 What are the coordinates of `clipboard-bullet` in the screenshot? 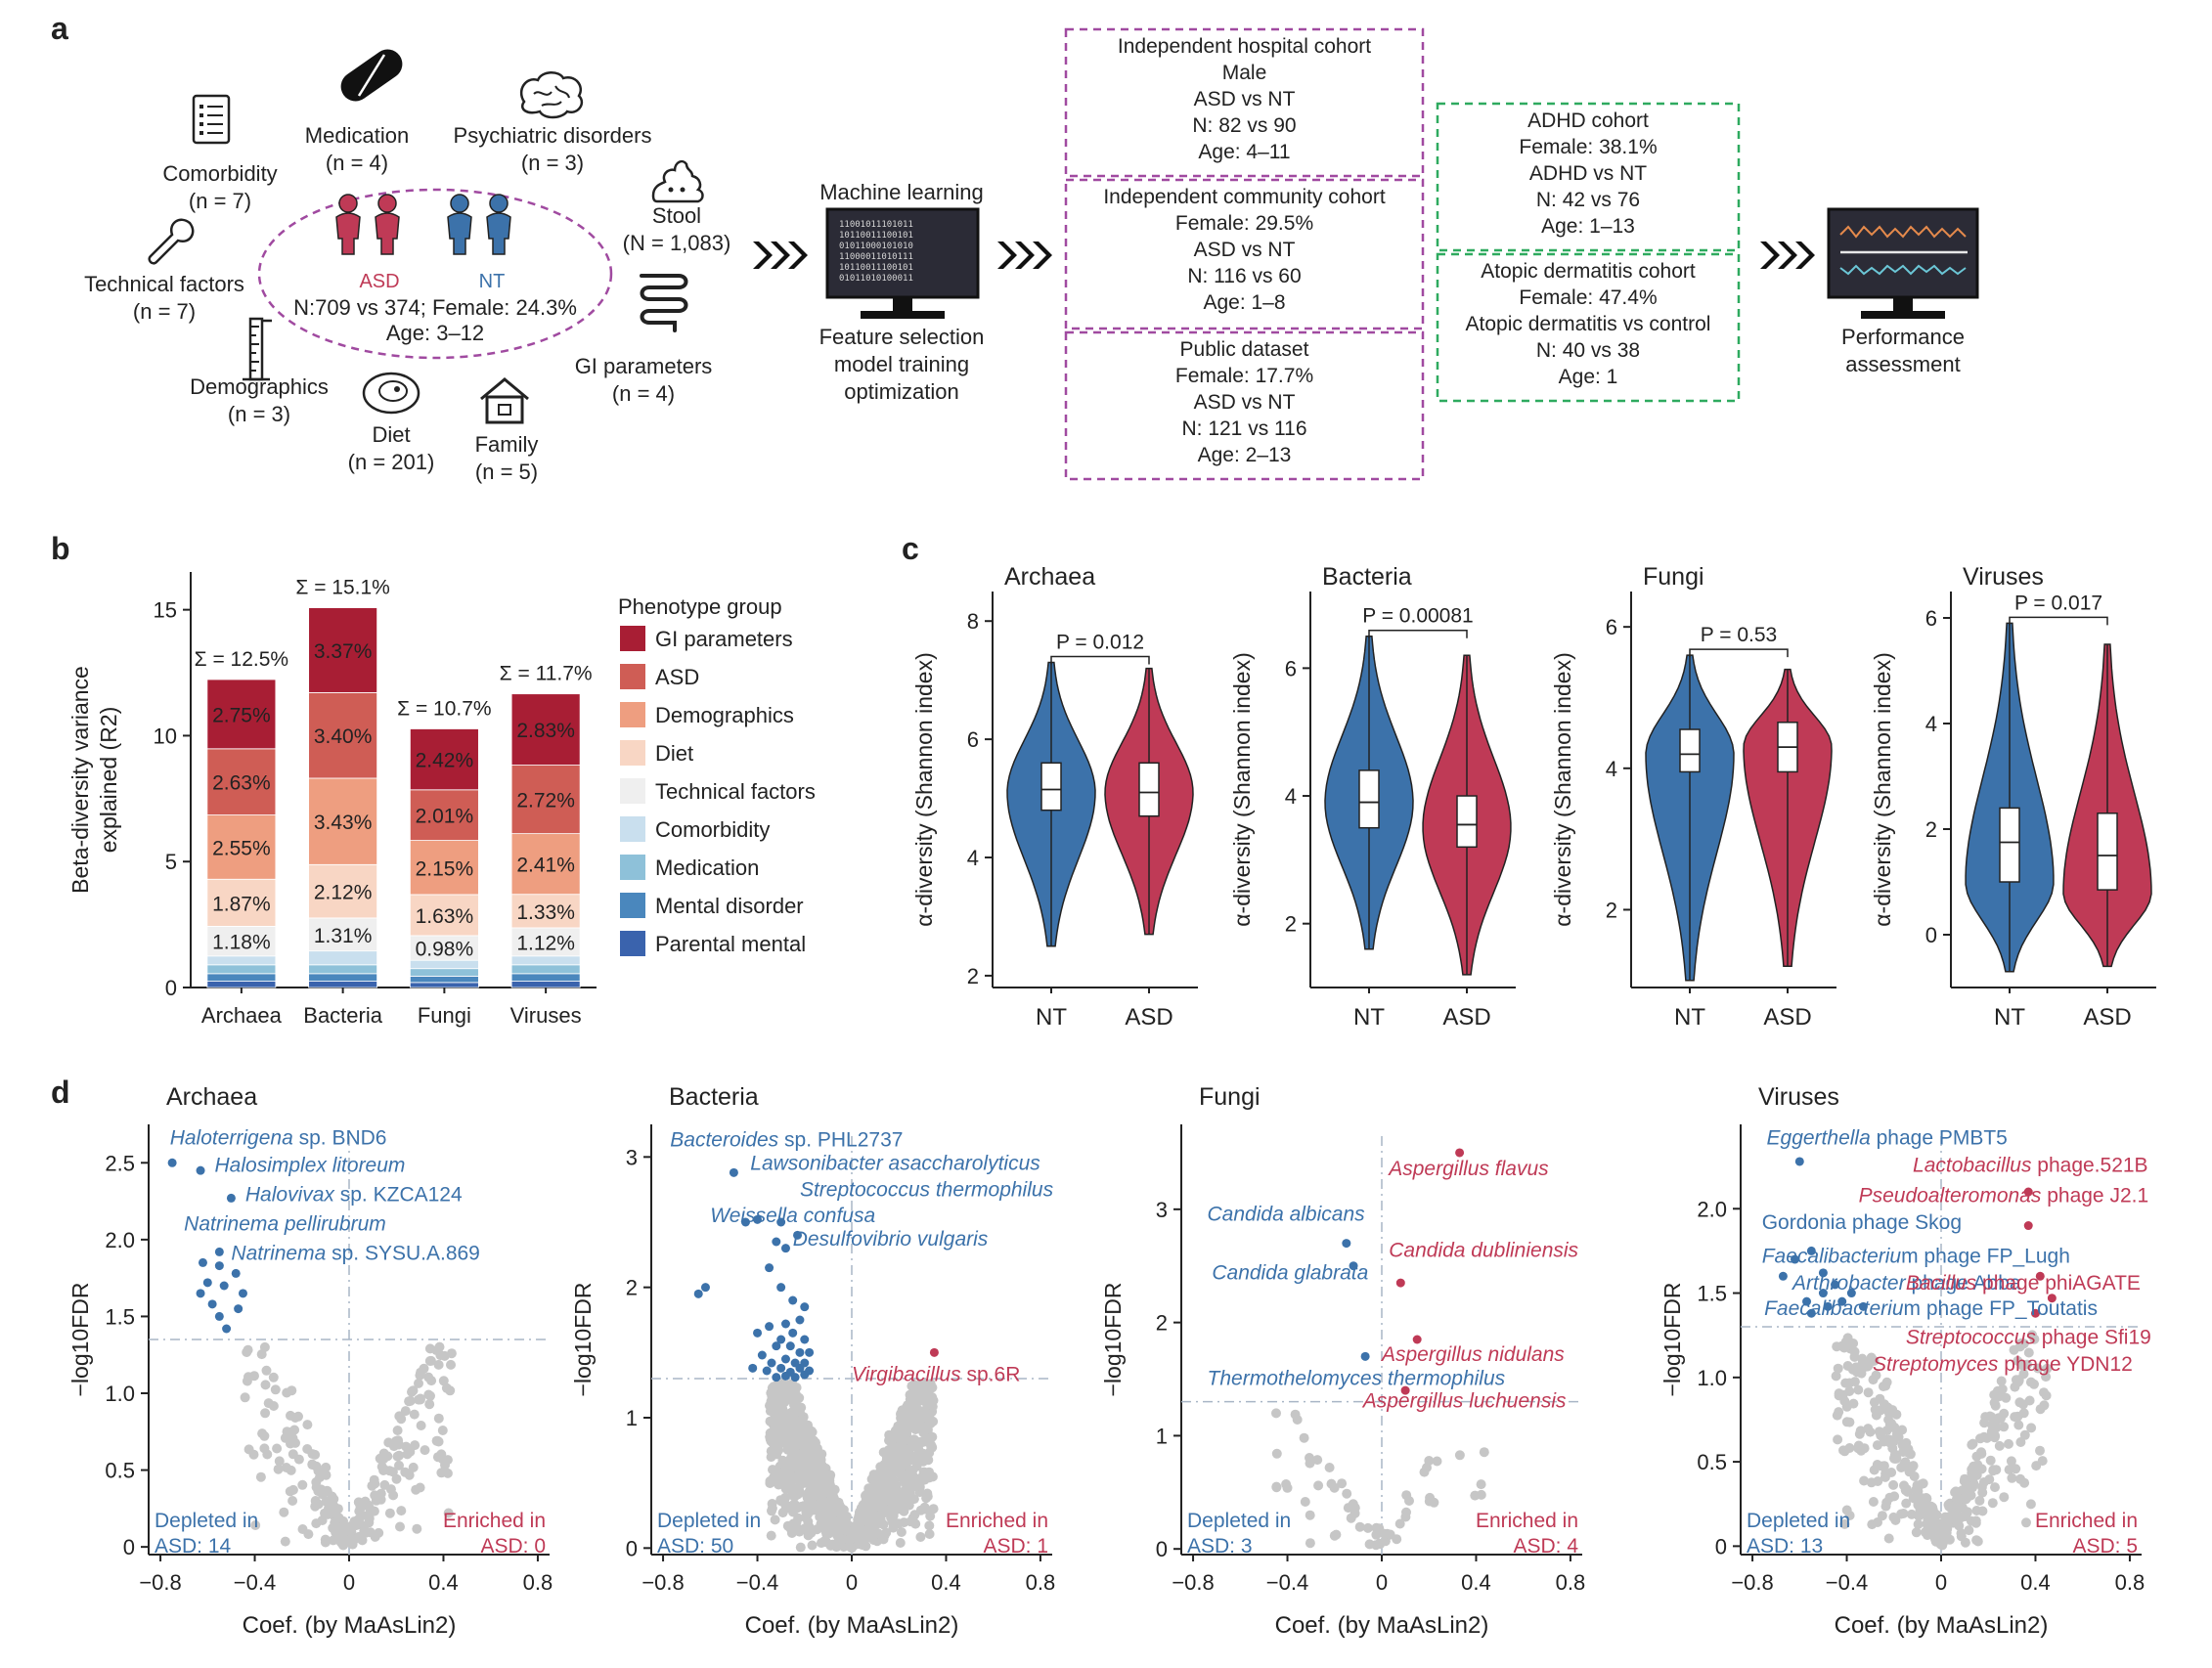 It's located at (201, 107).